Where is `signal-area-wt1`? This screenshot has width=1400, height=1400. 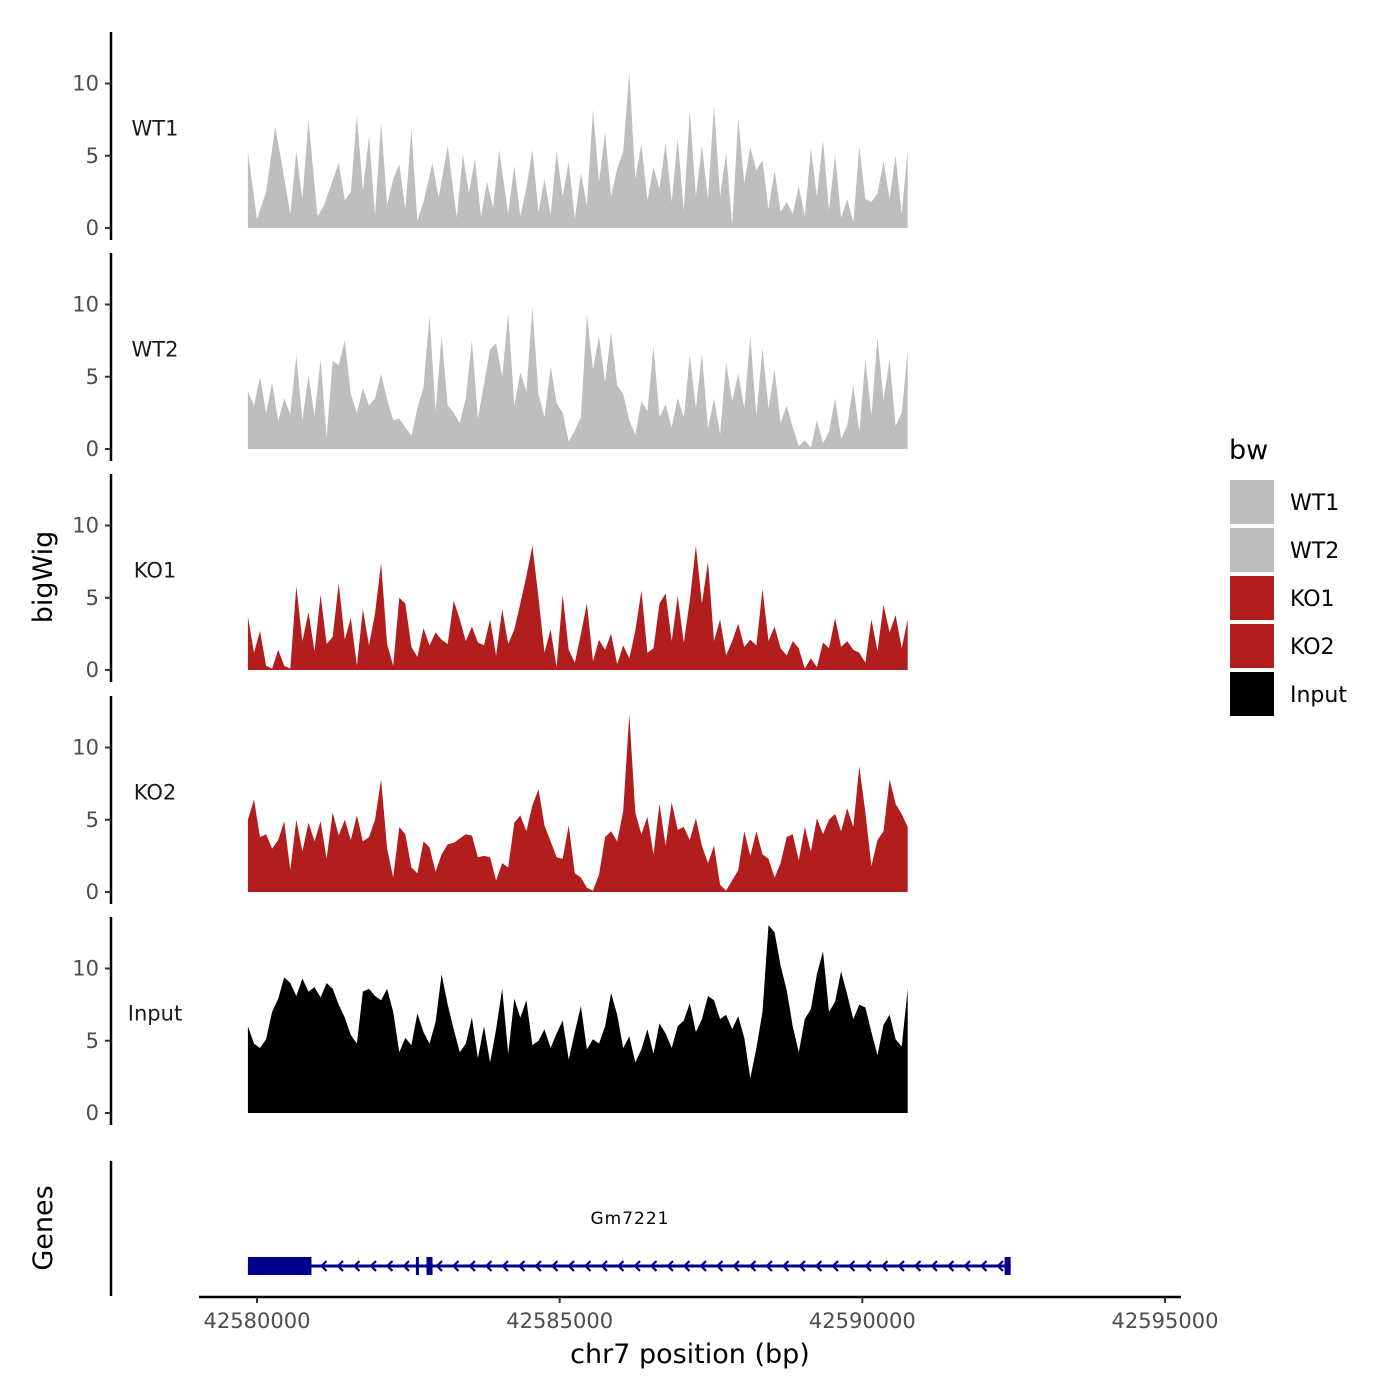 signal-area-wt1 is located at coordinates (577, 150).